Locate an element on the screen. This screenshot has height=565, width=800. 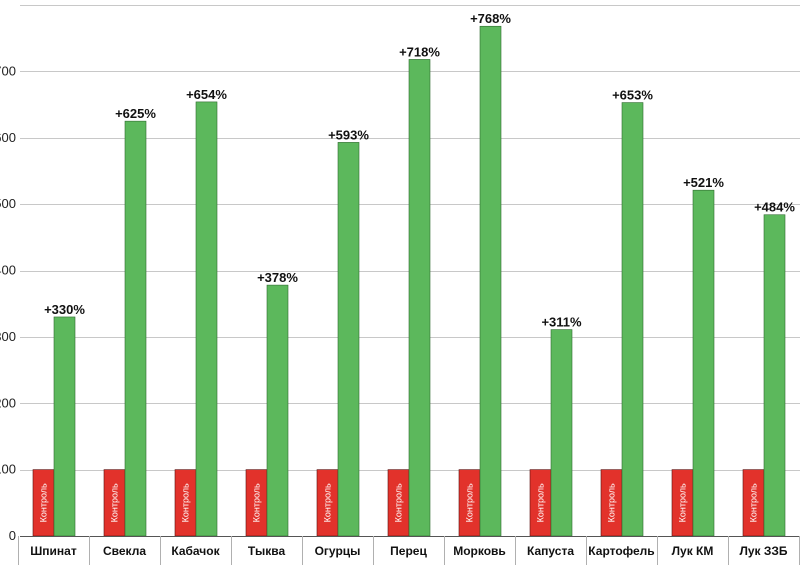
y-tick-label: 600 is located at coordinates (8, 137).